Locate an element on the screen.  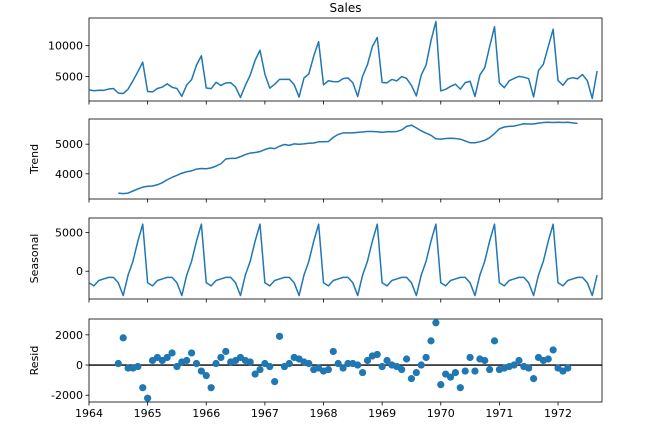
x-tick-label: 1969 is located at coordinates (382, 413).